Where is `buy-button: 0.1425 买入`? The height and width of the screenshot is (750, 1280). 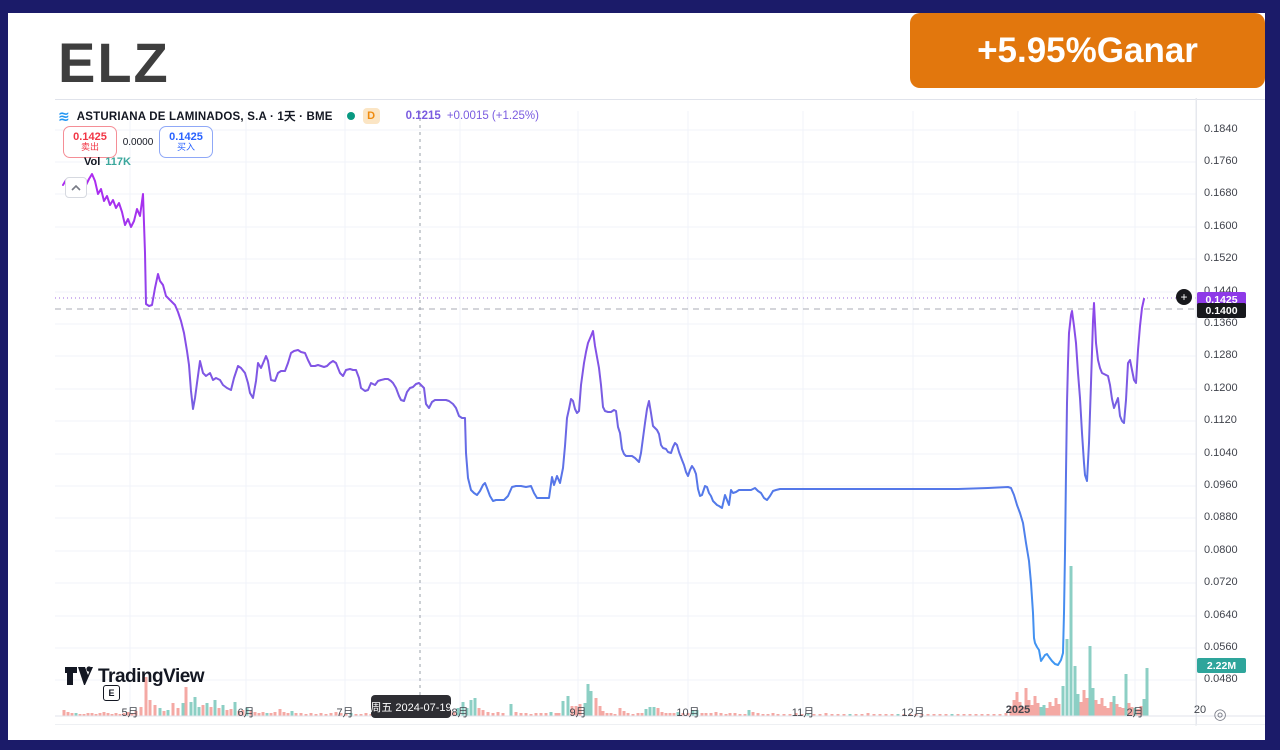
buy-button: 0.1425 买入 is located at coordinates (186, 142).